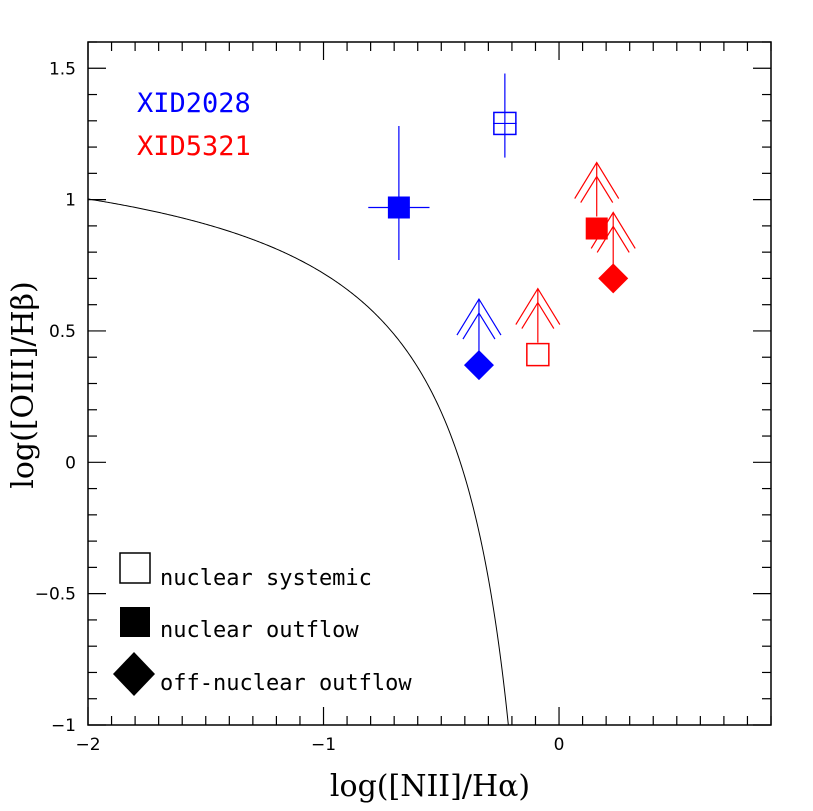  What do you see at coordinates (135, 622) in the screenshot?
I see `legend-marker-filled-square` at bounding box center [135, 622].